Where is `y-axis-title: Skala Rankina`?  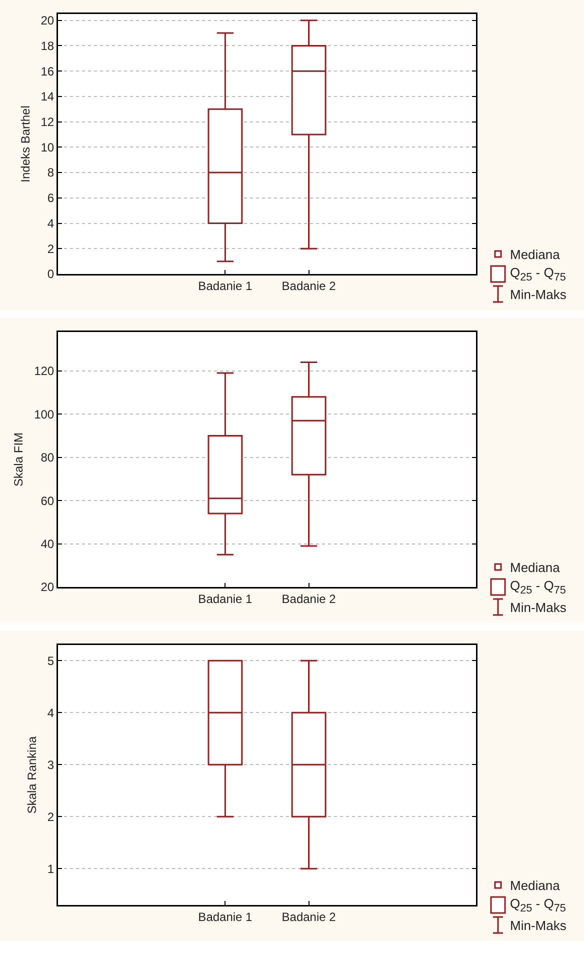 y-axis-title: Skala Rankina is located at coordinates (31, 775).